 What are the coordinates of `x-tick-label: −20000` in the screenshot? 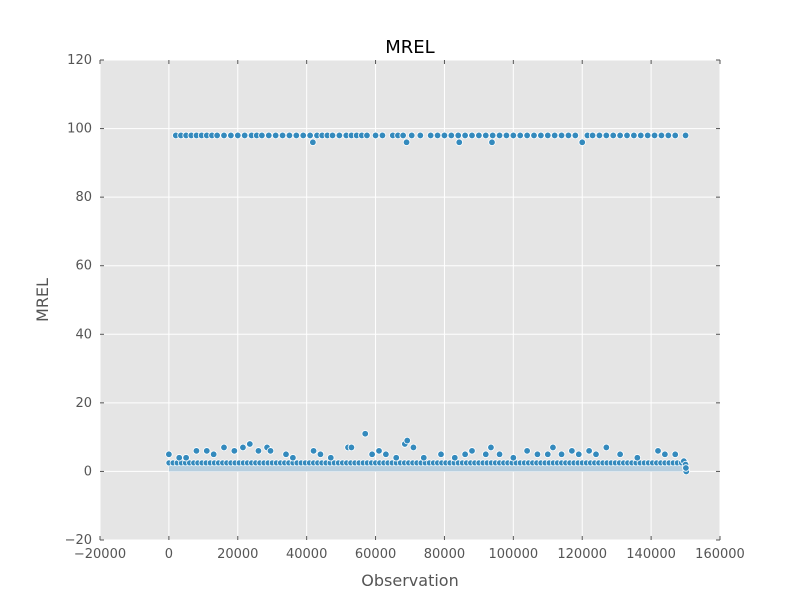 It's located at (100, 554).